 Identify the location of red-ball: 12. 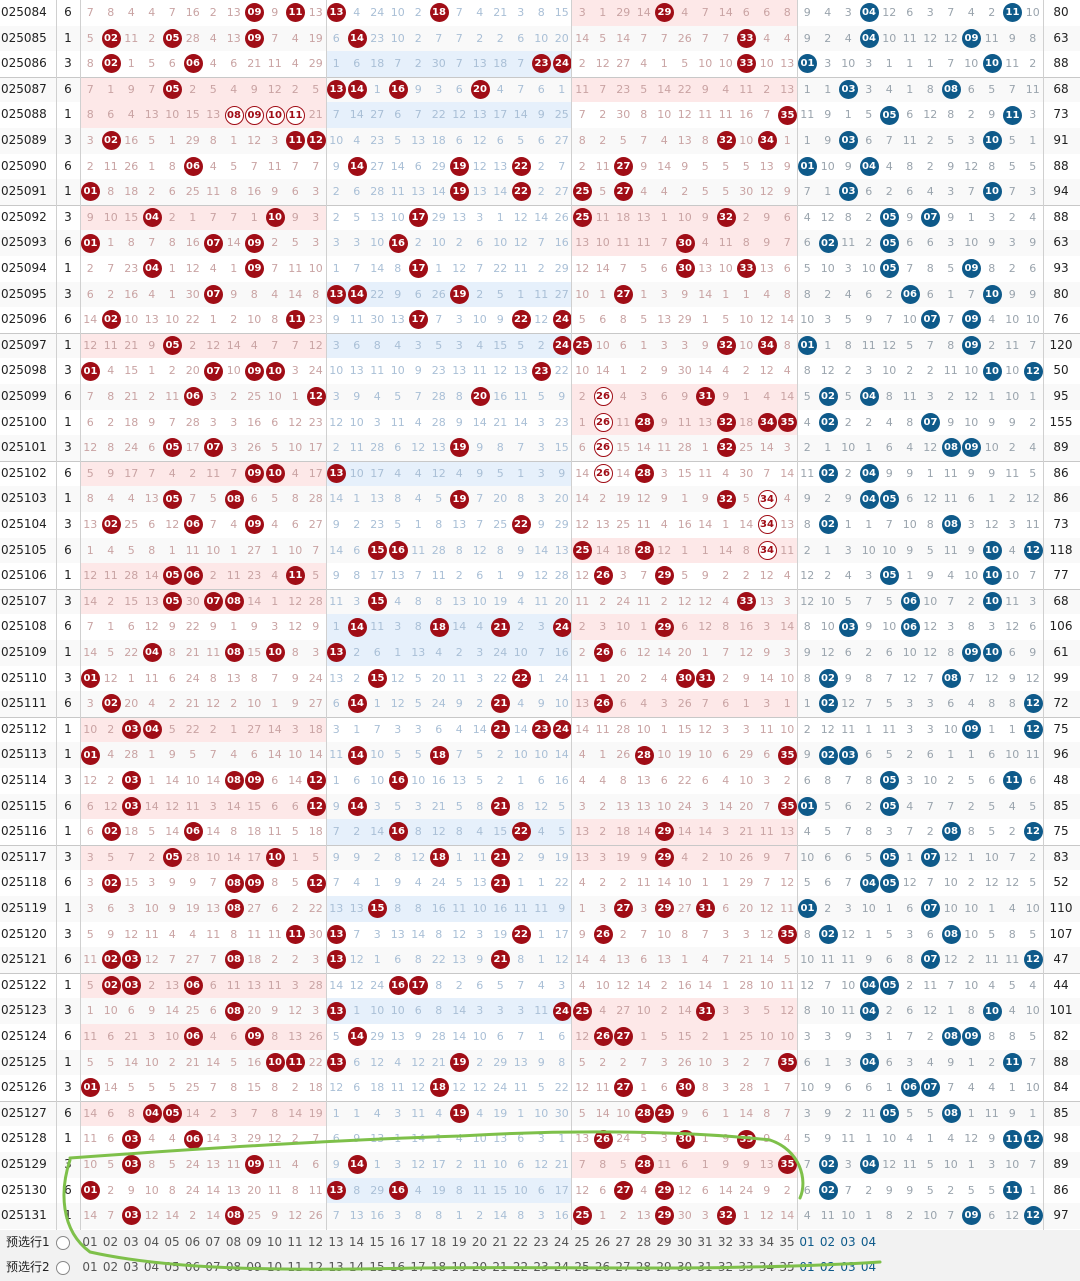
(316, 397).